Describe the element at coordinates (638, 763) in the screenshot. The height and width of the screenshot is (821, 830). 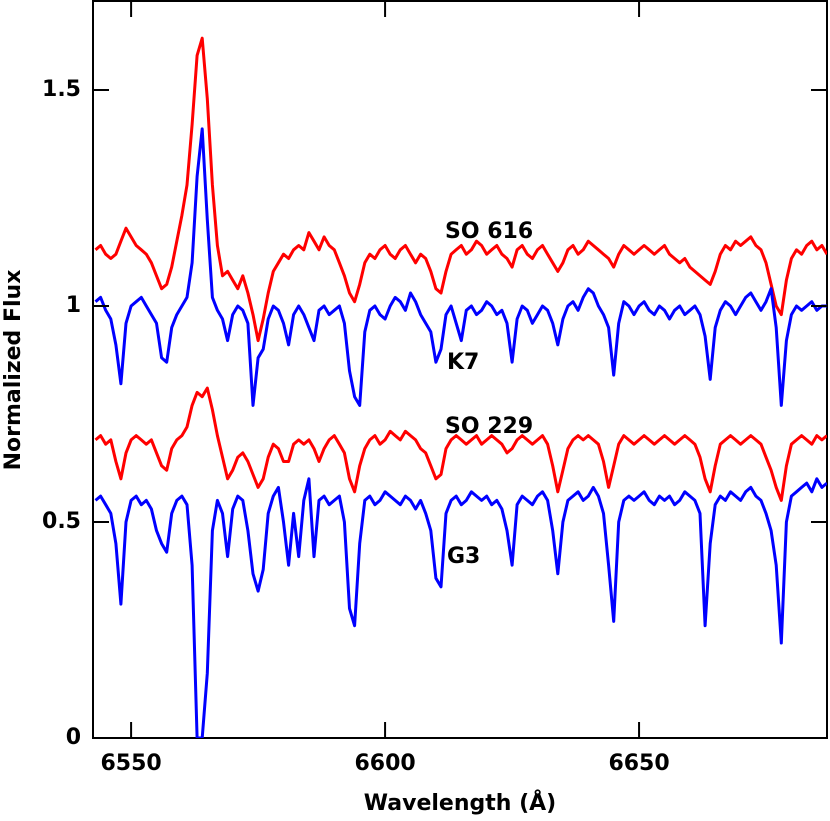
I see `x-tick-label: 6650` at that location.